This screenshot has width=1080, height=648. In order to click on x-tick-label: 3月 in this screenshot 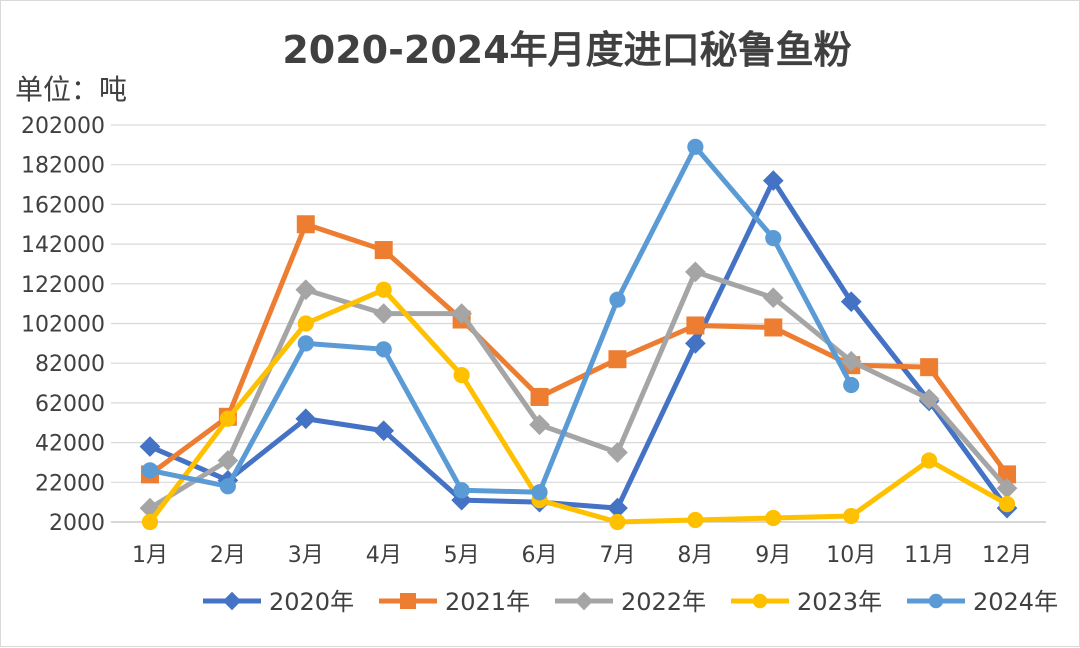, I will do `click(306, 555)`.